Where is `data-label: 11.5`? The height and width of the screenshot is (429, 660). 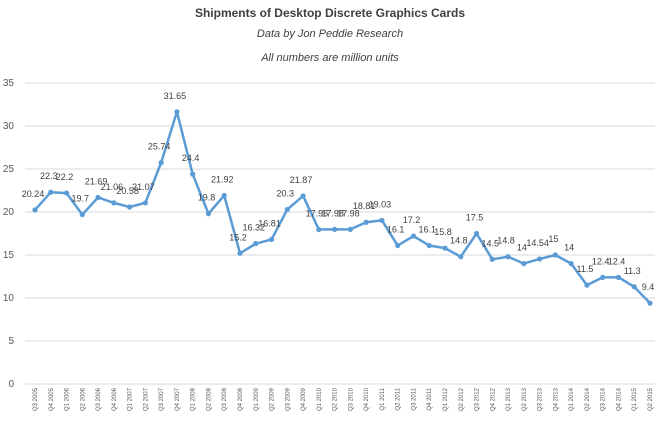
data-label: 11.5 is located at coordinates (584, 269).